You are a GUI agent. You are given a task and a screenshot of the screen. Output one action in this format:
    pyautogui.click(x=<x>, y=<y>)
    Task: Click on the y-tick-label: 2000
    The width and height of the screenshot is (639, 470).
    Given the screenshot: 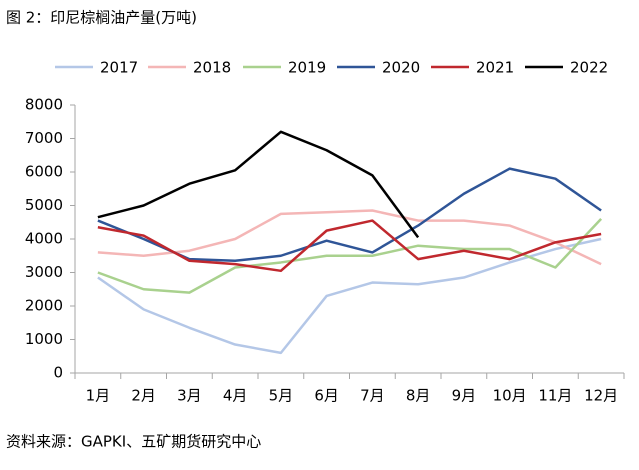 What is the action you would take?
    pyautogui.click(x=44, y=306)
    